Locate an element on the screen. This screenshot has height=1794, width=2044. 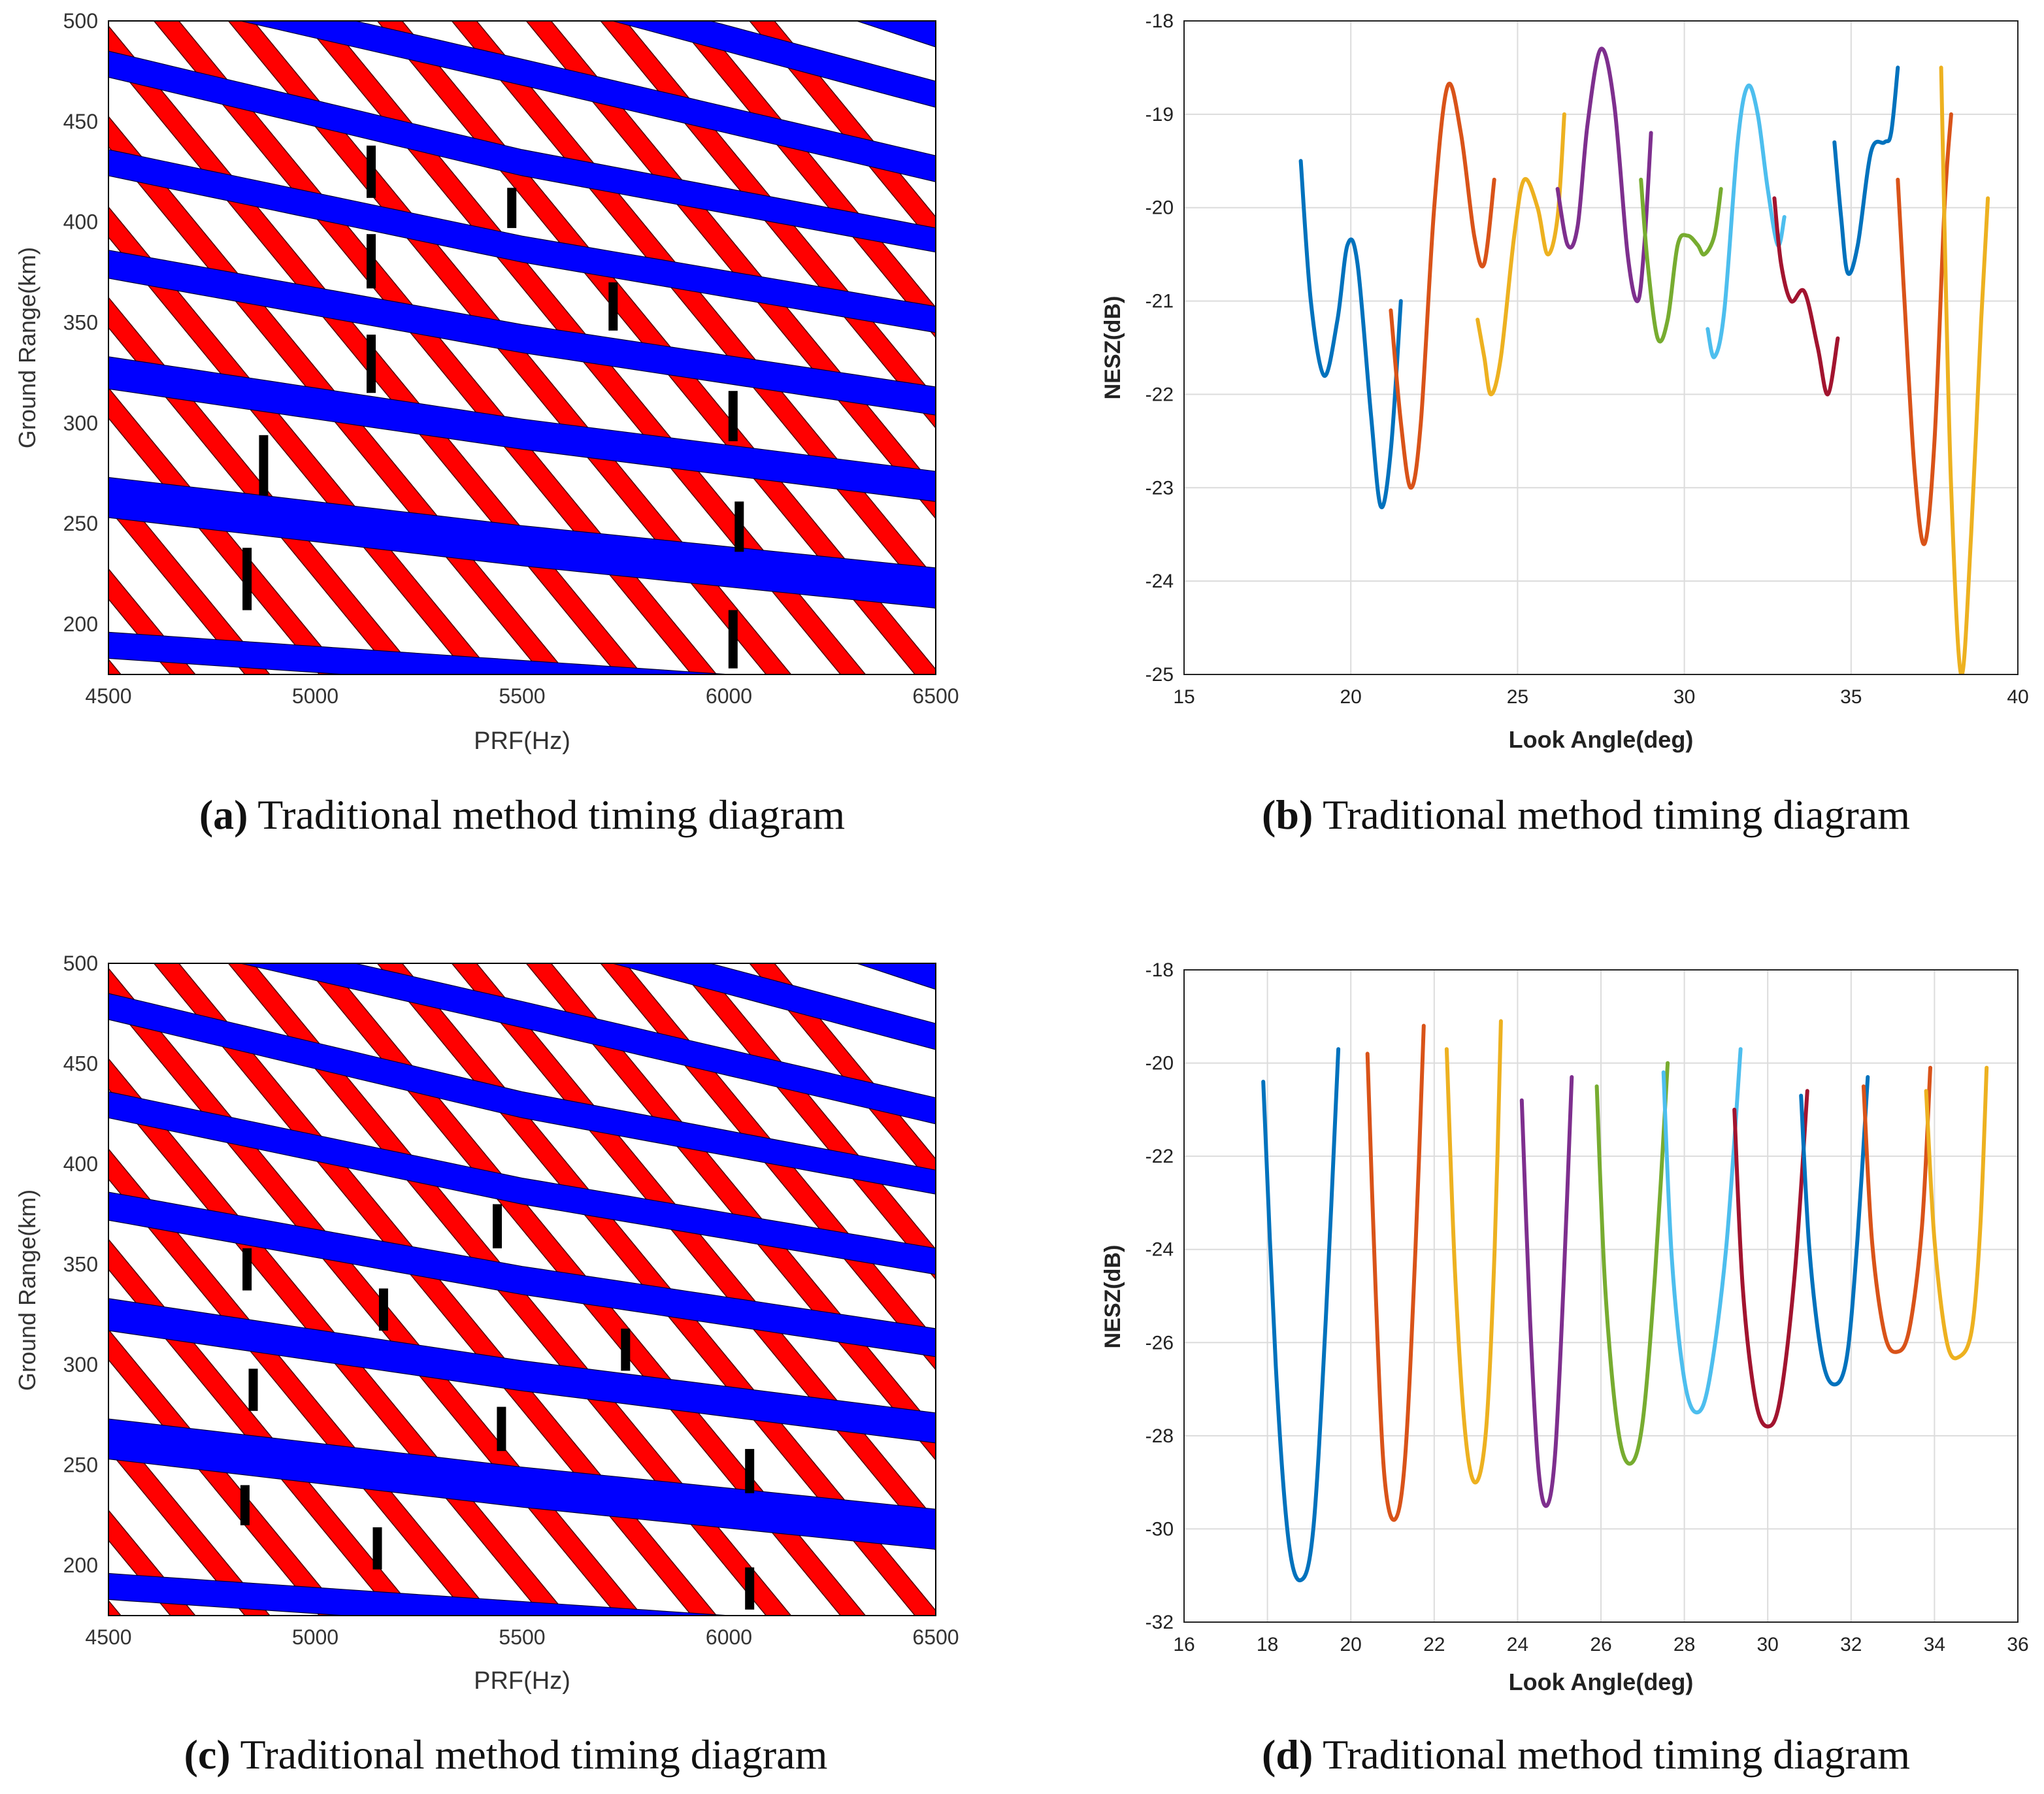
y-tick-d--22: -22 is located at coordinates (1160, 1156).